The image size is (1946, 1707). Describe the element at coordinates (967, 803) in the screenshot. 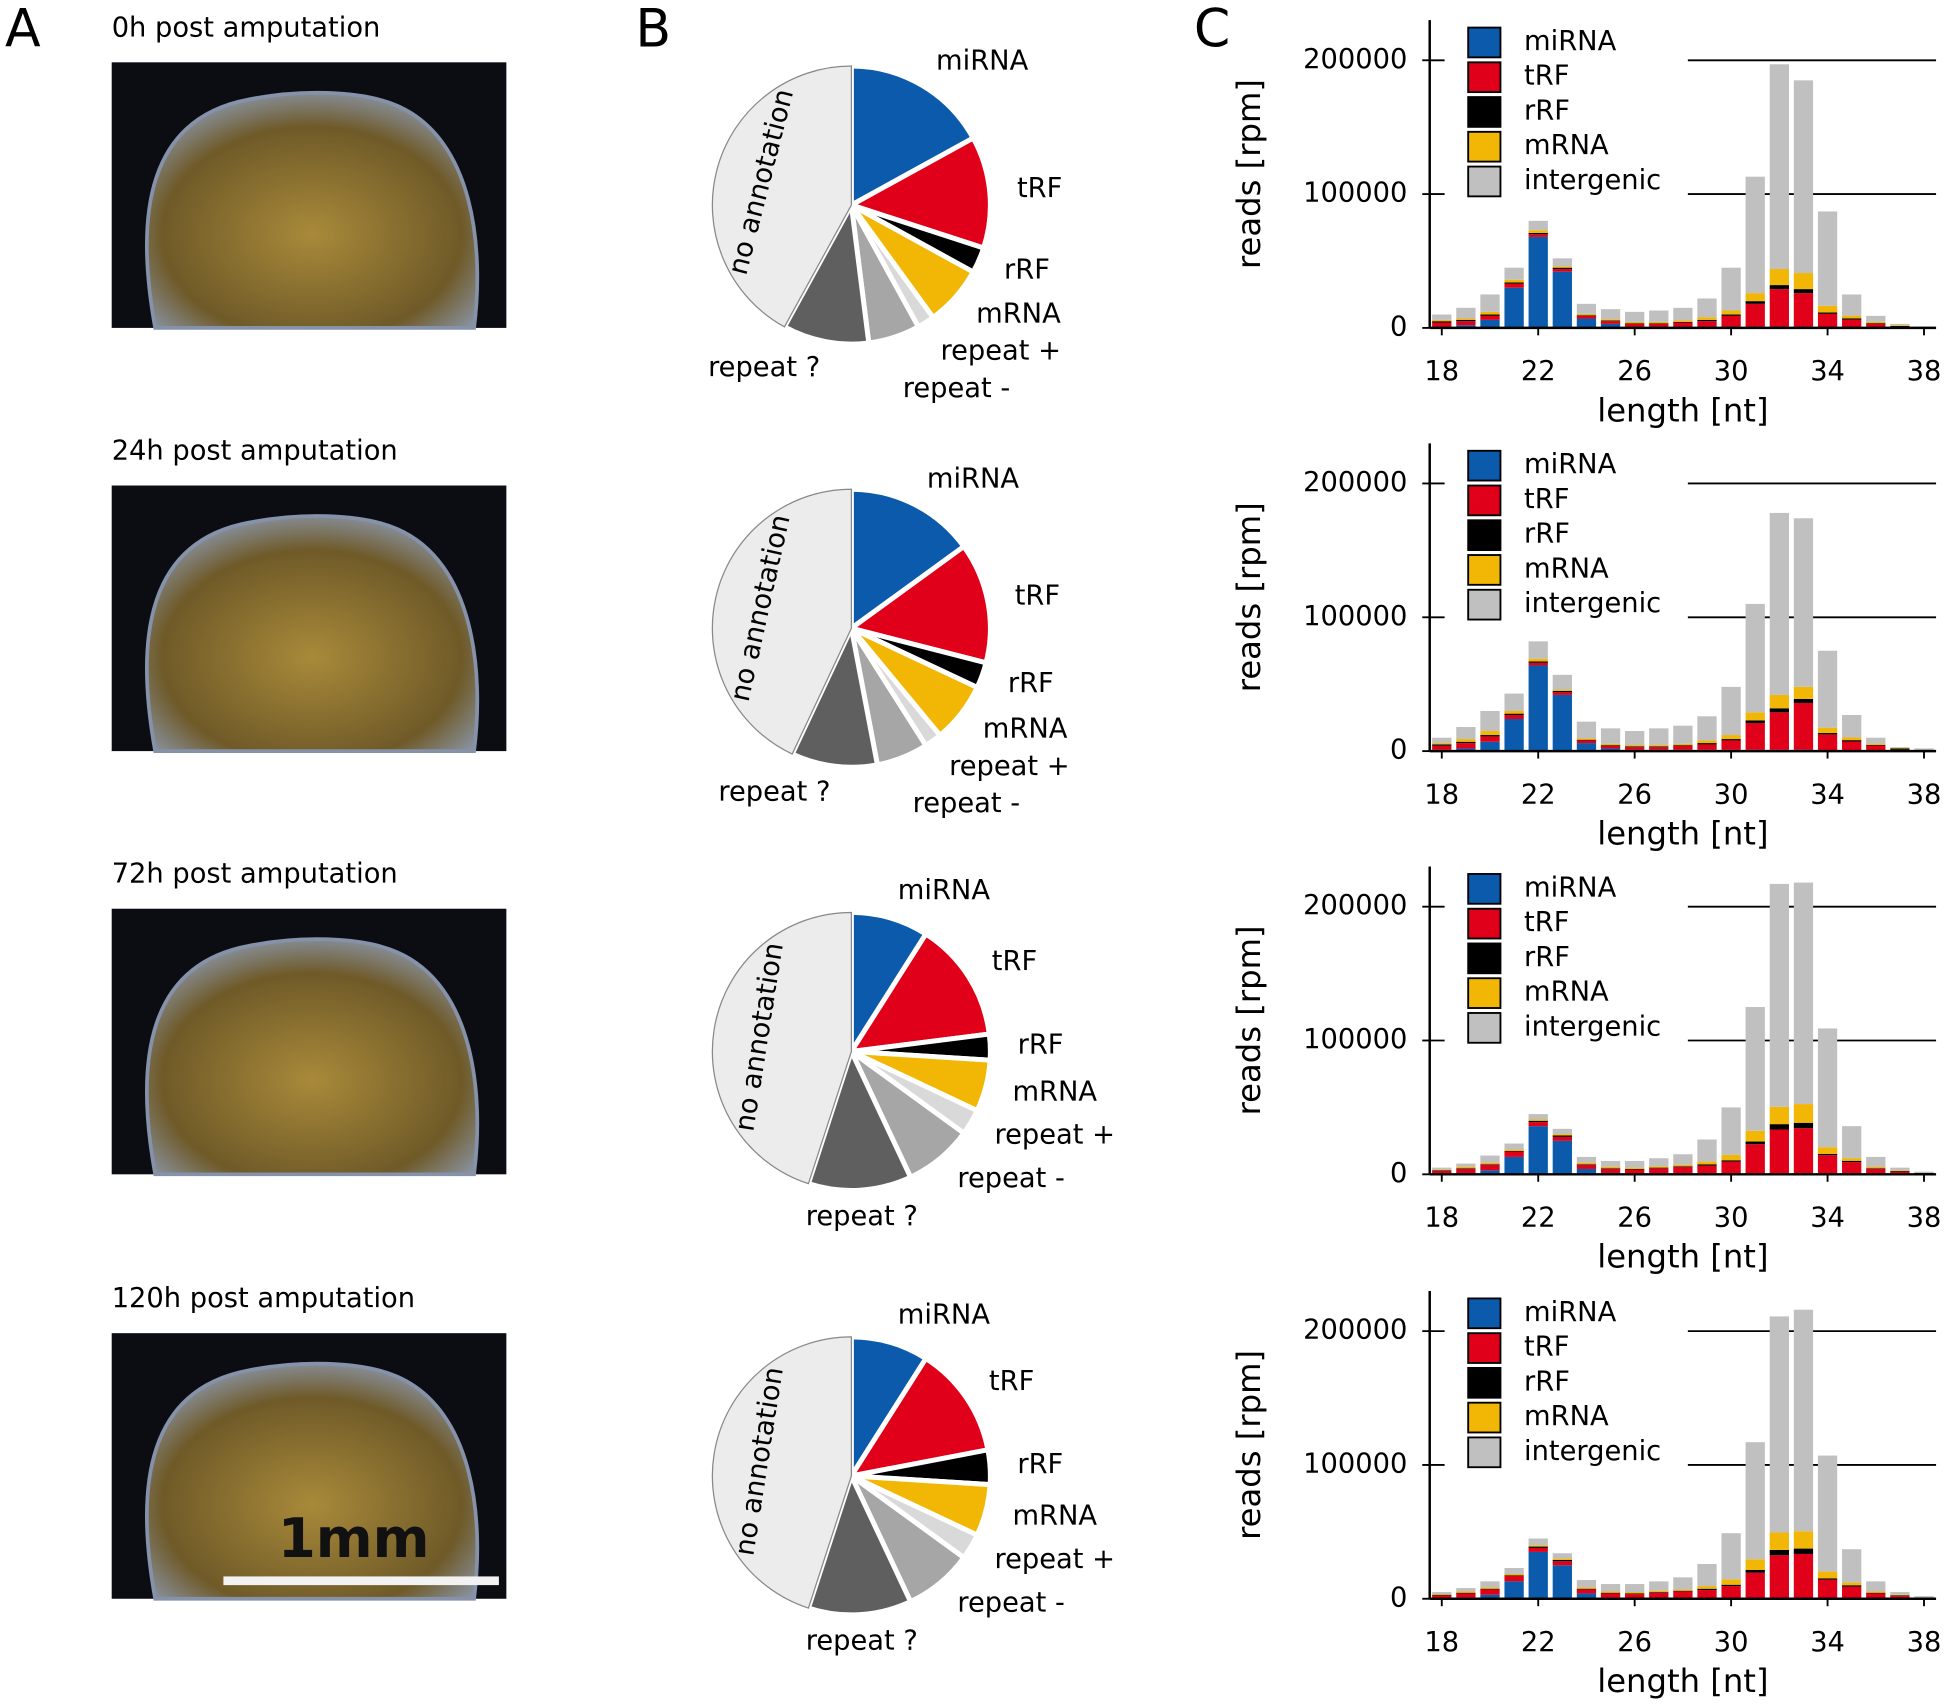

I see `pie-label: repeat -` at that location.